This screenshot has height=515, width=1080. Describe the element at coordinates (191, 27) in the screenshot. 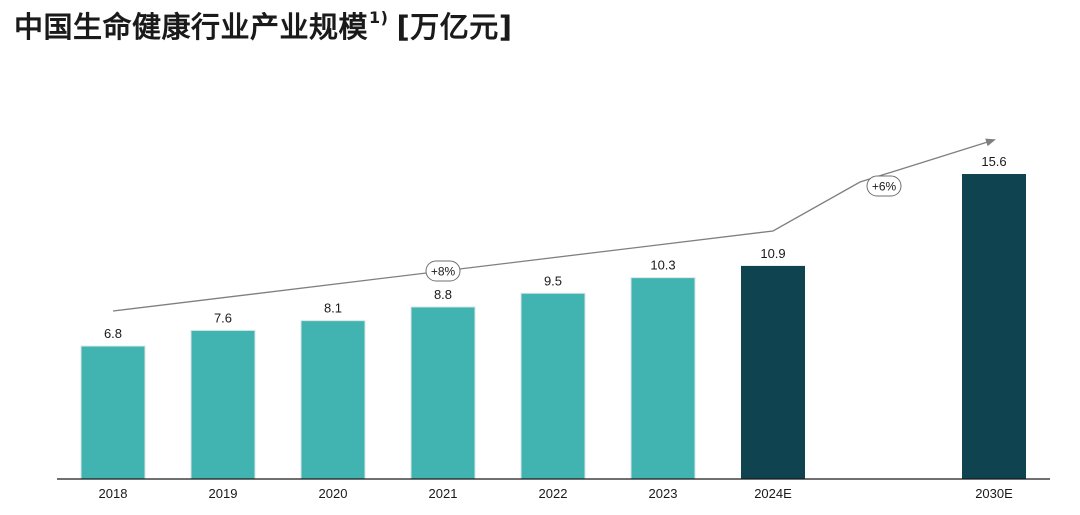

I see `chart-title-text: 中国生命健康行业产业规模` at that location.